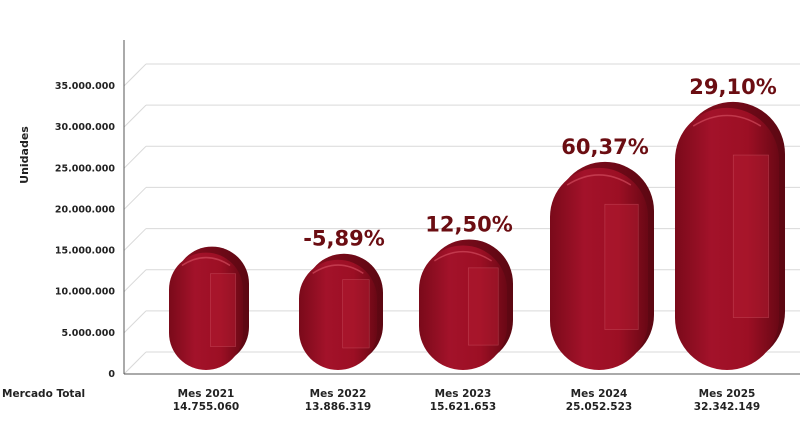 The image size is (800, 445). What do you see at coordinates (599, 407) in the screenshot?
I see `data-label: 25.052.523` at bounding box center [599, 407].